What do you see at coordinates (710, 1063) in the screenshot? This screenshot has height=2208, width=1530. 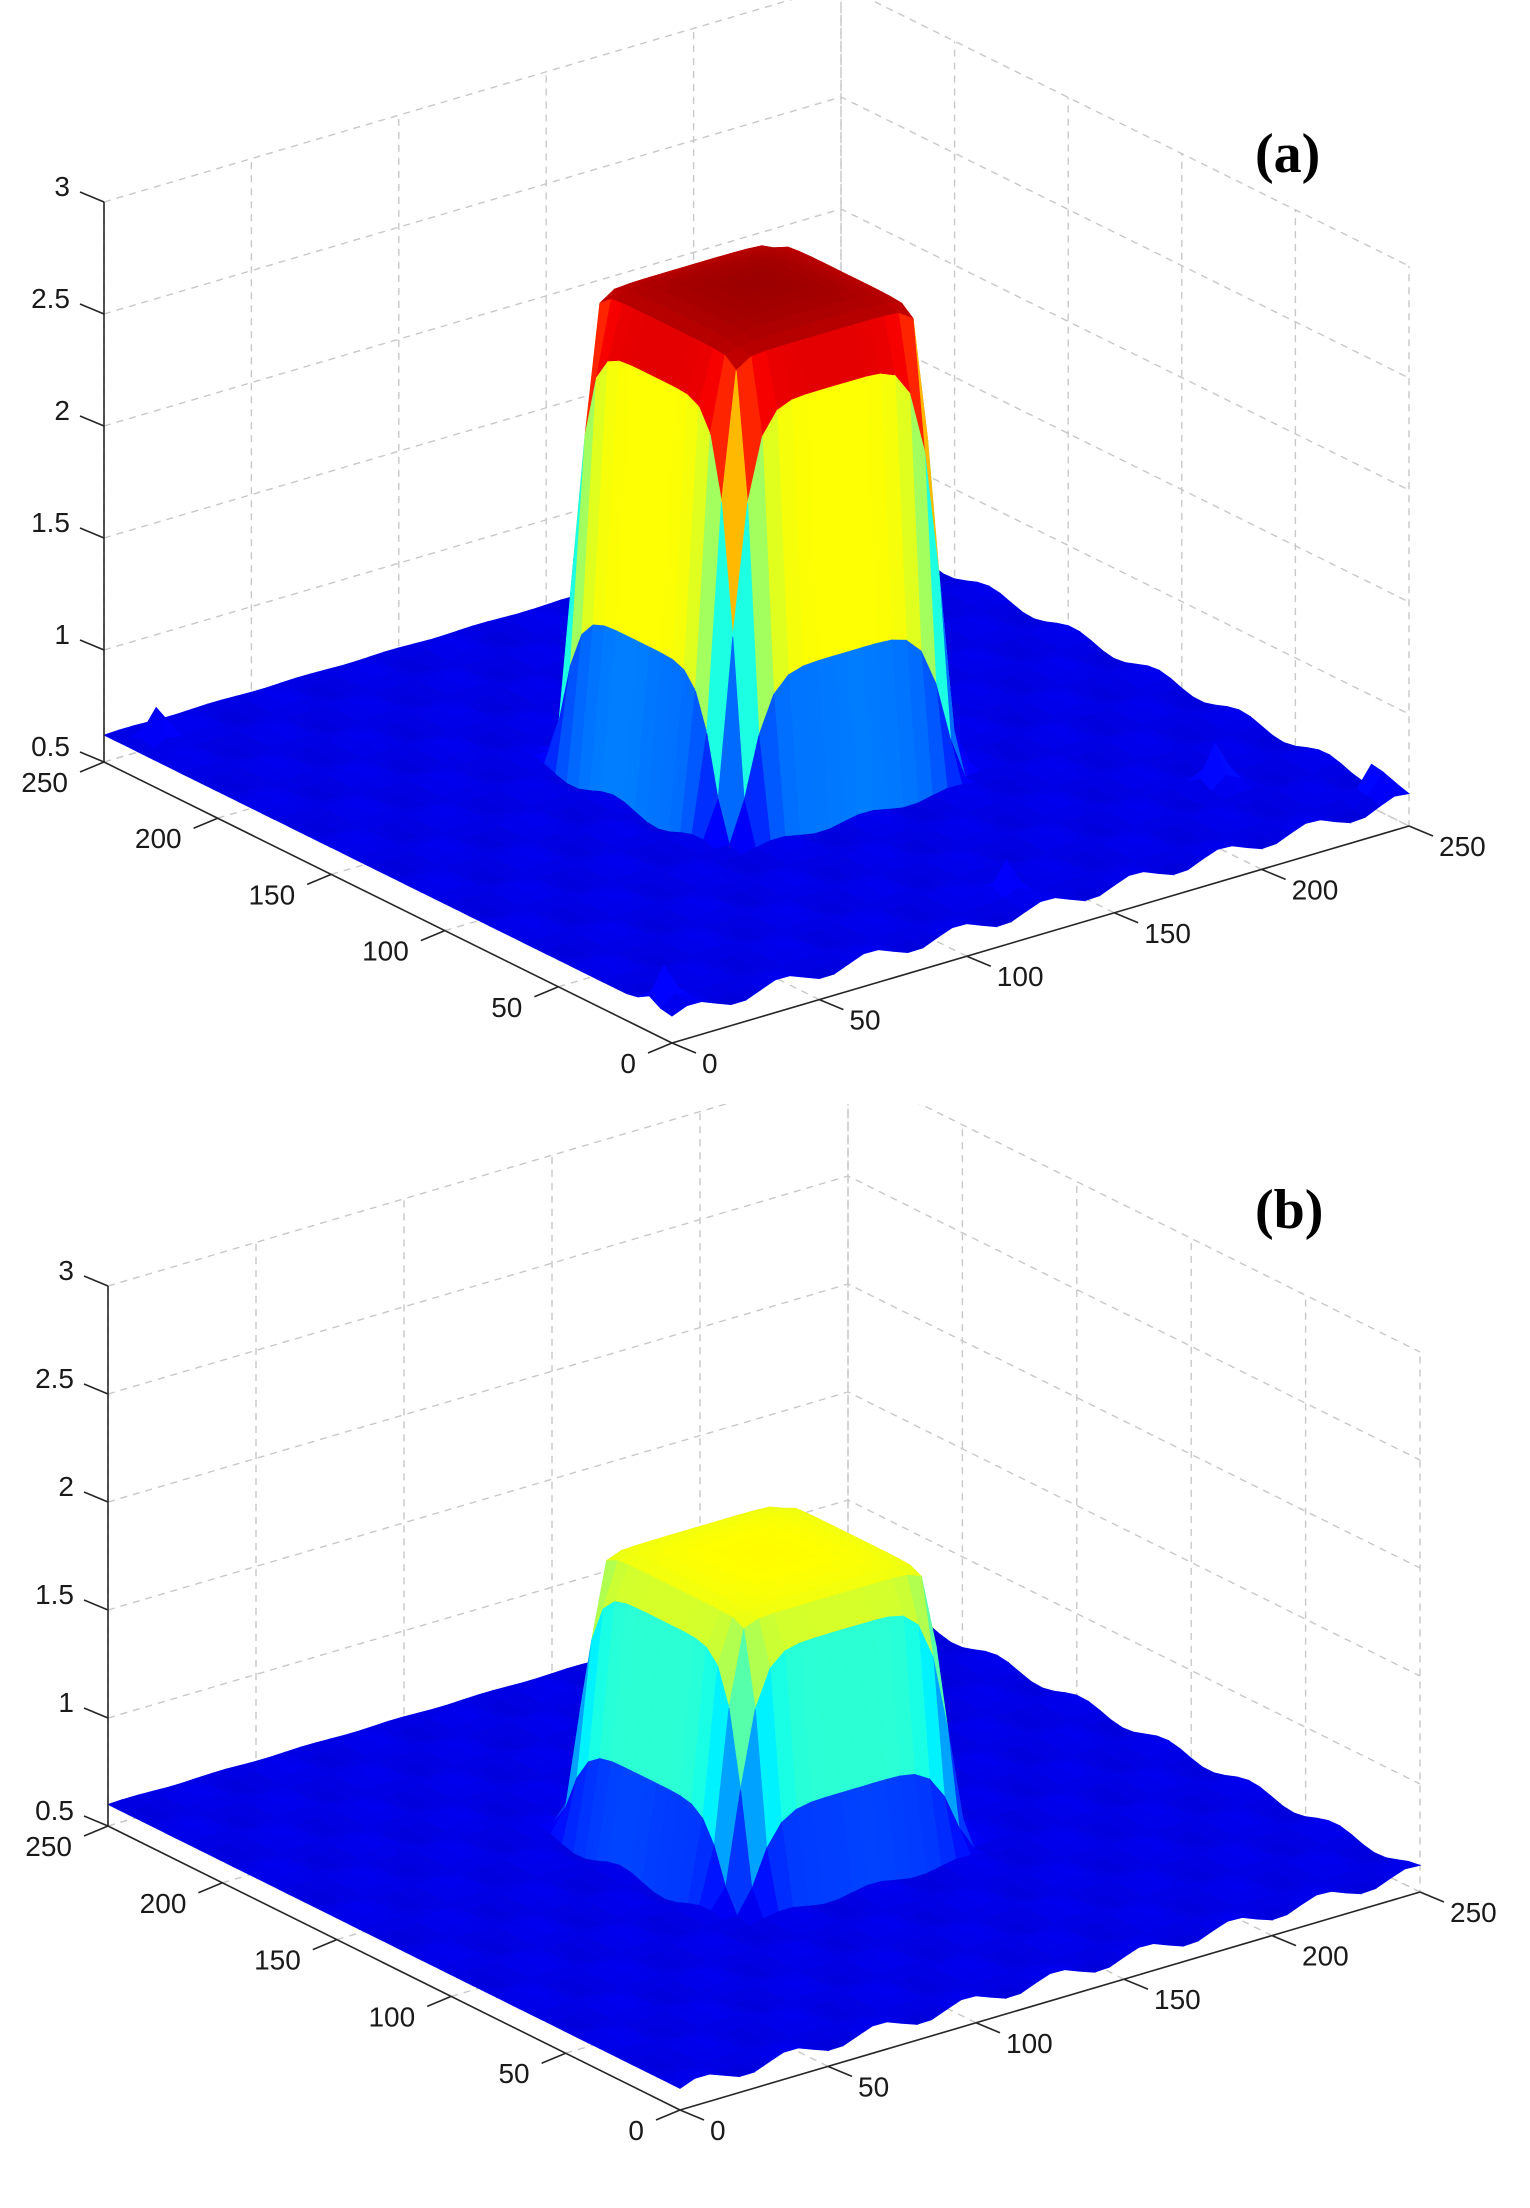 I see `x-tick-label: 0` at bounding box center [710, 1063].